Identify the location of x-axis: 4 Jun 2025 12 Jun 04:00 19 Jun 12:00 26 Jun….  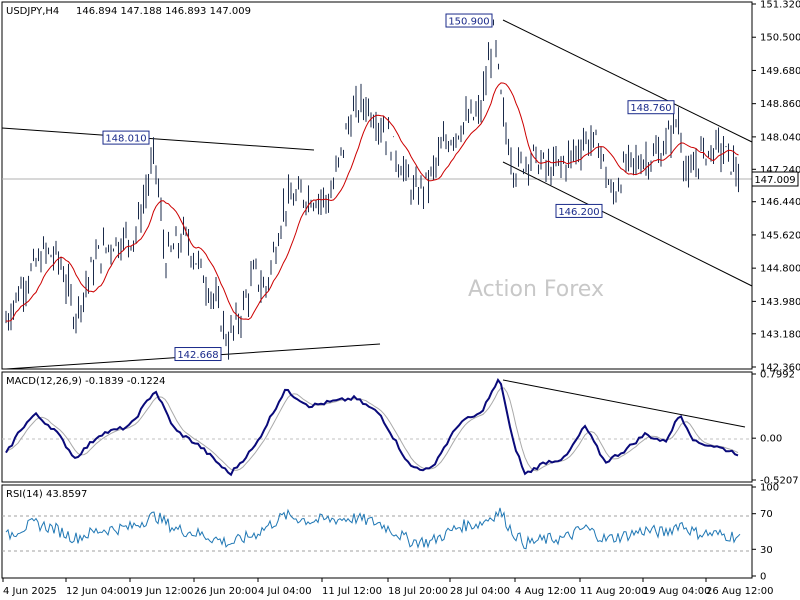
(387, 587).